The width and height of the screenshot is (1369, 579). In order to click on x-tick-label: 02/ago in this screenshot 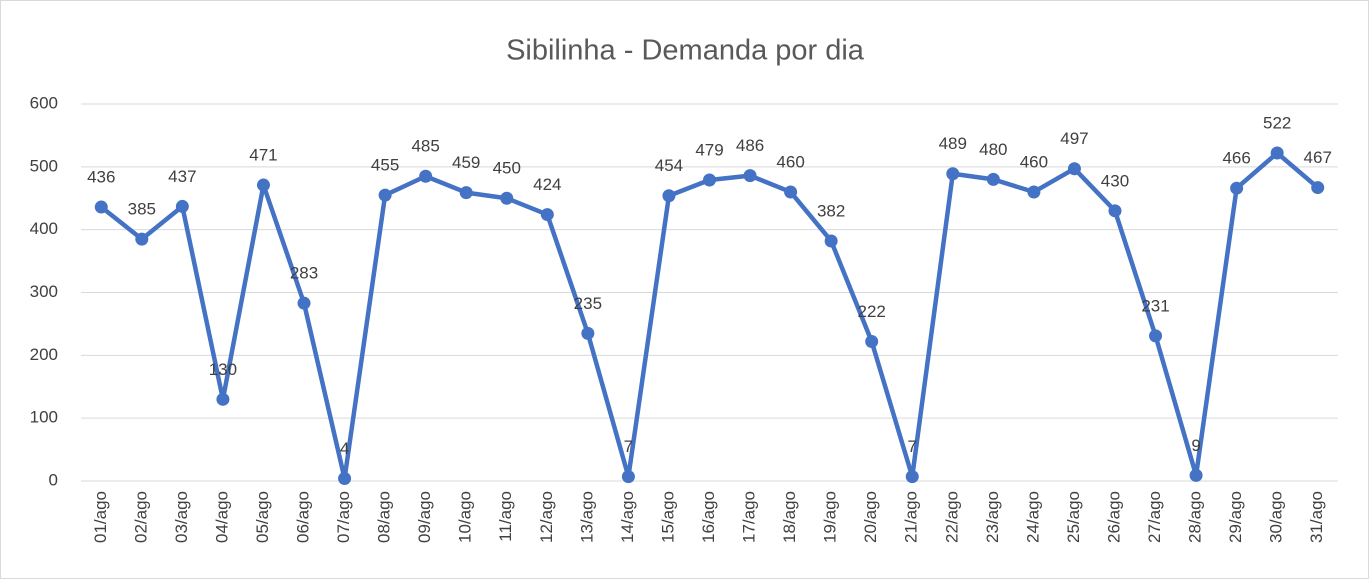, I will do `click(140, 517)`.